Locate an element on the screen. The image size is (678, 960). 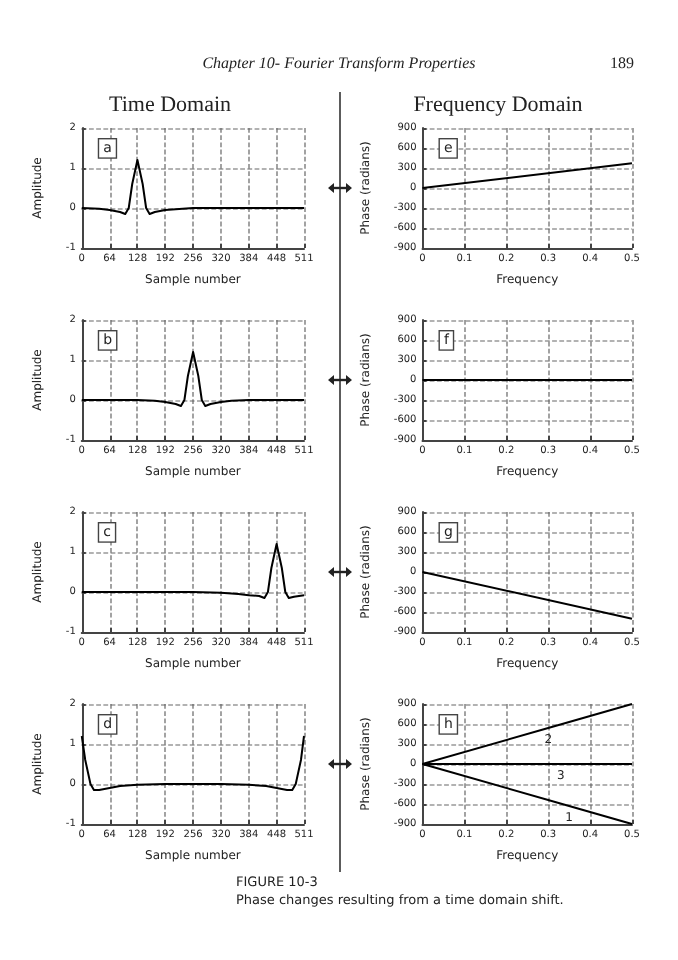
text: Chapter 10- Fourier Transform Properties is located at coordinates (339, 63).